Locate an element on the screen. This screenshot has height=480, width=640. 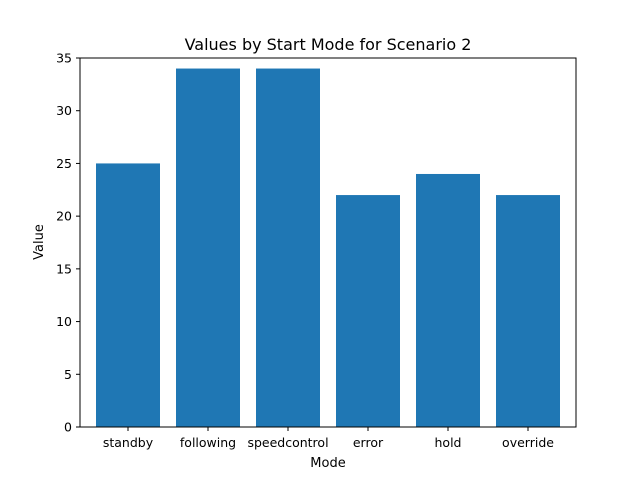
x-tick-label-speedcontrol: speedcontrol is located at coordinates (287, 442).